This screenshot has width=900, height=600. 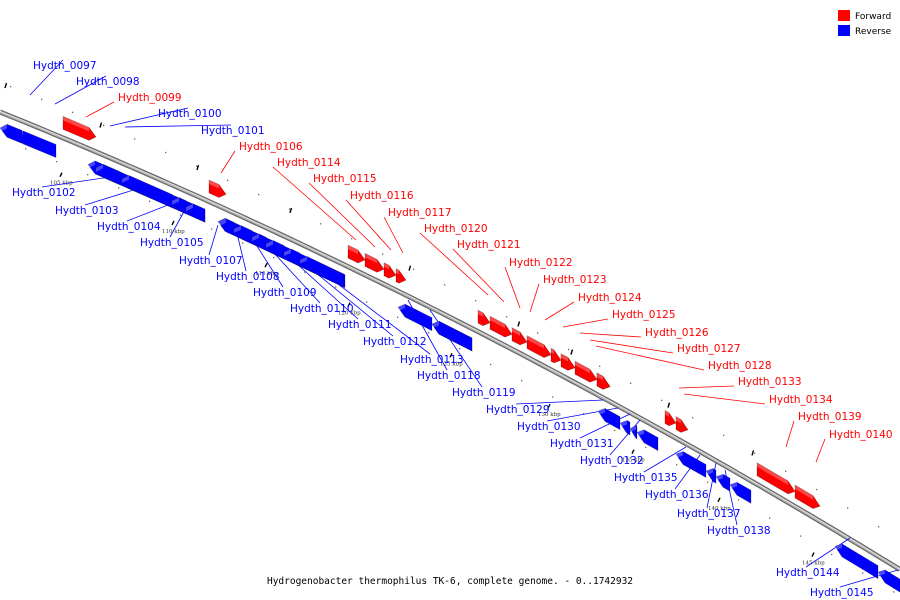 What do you see at coordinates (776, 478) in the screenshot?
I see `gene-hydth-0139-arrow` at bounding box center [776, 478].